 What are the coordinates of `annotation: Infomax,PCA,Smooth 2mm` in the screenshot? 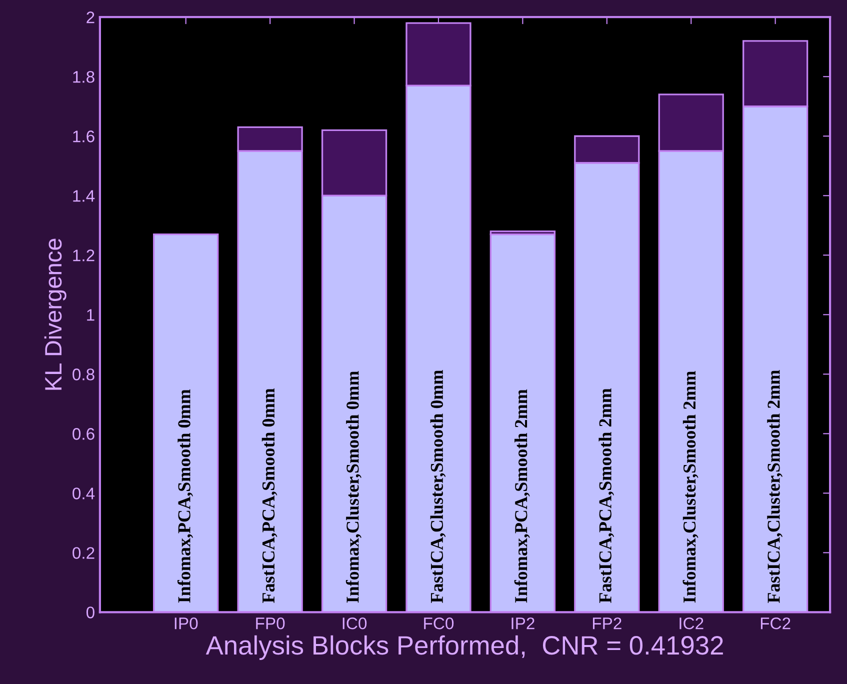 It's located at (522, 496).